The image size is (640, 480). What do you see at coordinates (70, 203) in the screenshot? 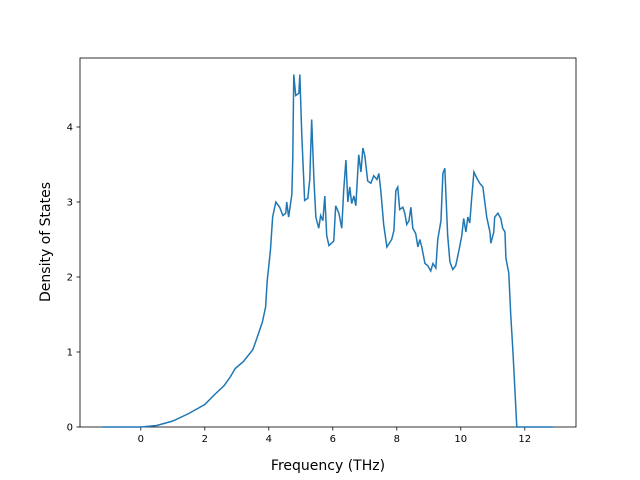
I see `y-tick-label: 3` at bounding box center [70, 203].